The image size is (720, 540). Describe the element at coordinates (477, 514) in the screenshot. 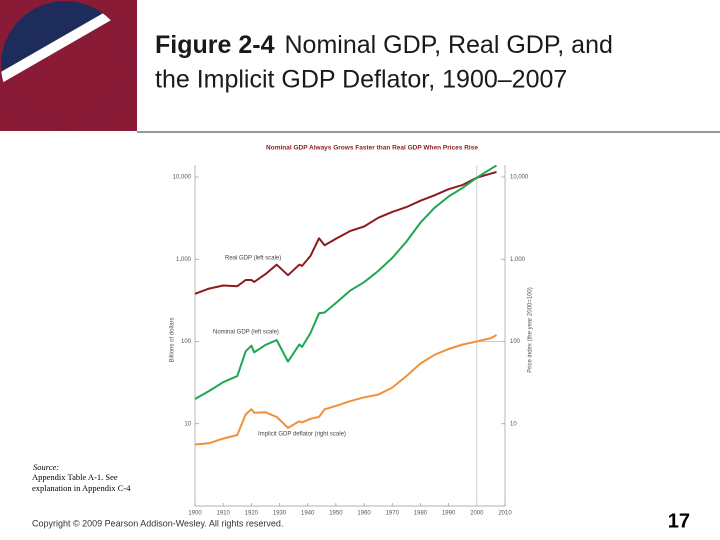

I see `x-tick-label: 2000` at that location.